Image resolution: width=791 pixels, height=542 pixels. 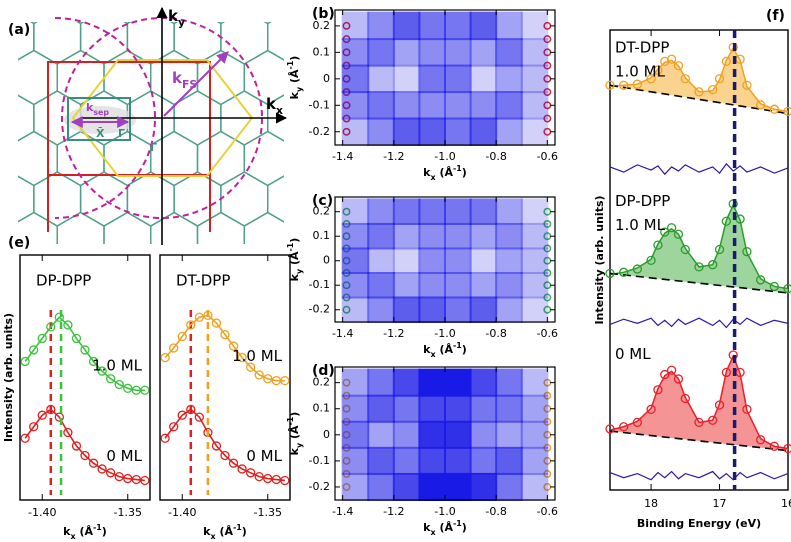 What do you see at coordinates (279, 110) in the screenshot?
I see `label-part: x` at bounding box center [279, 110].